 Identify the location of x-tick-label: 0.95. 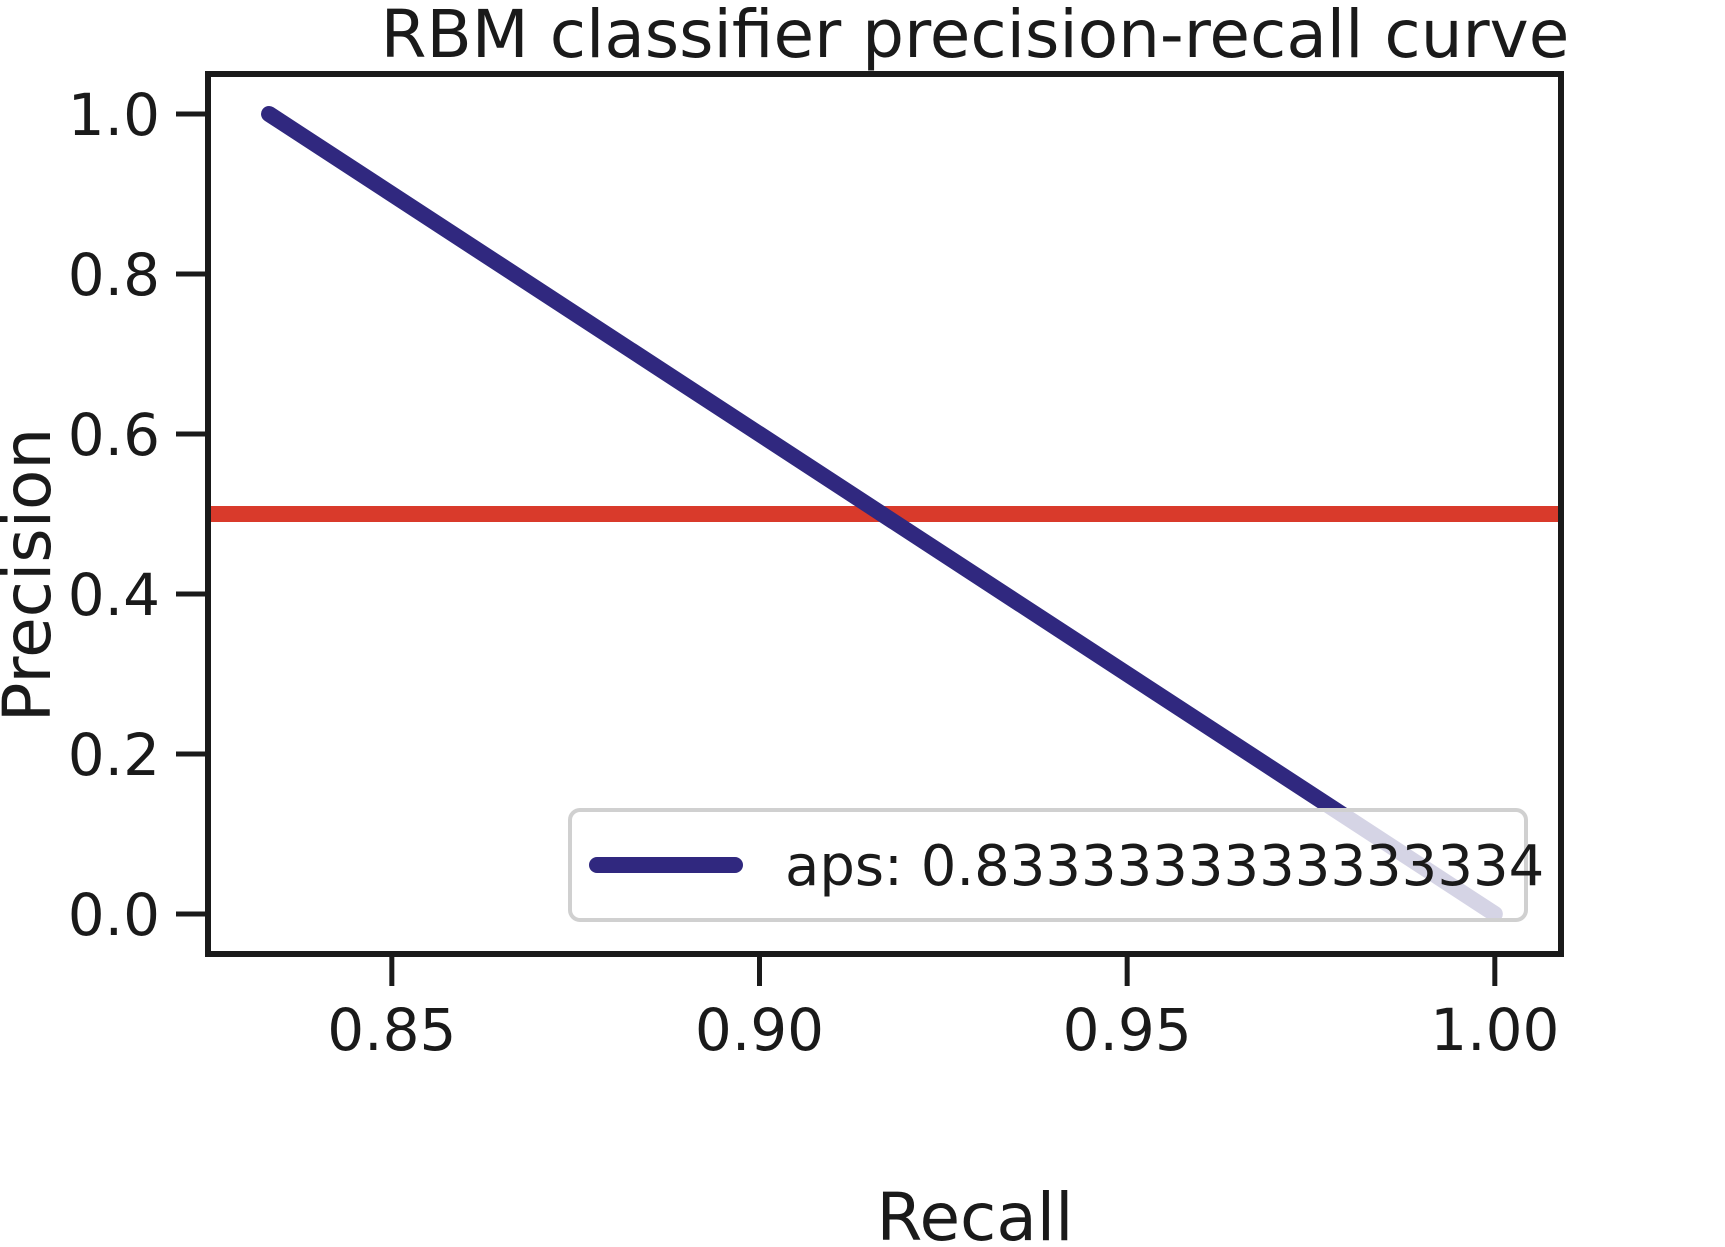
(1127, 1030).